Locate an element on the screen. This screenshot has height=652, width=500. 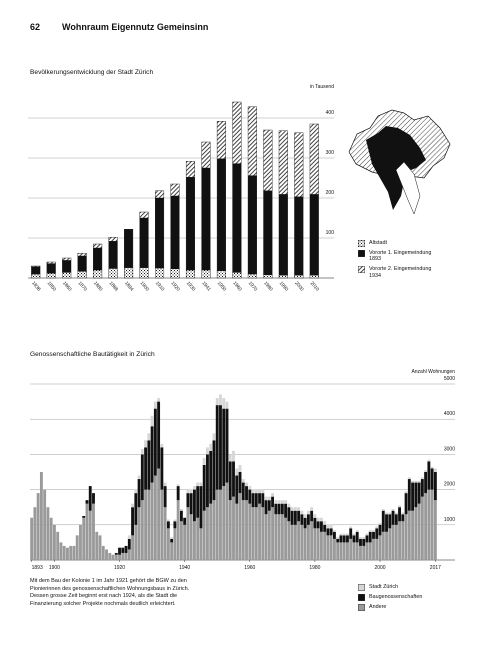
x-tick-label: 1910 is located at coordinates (160, 286).